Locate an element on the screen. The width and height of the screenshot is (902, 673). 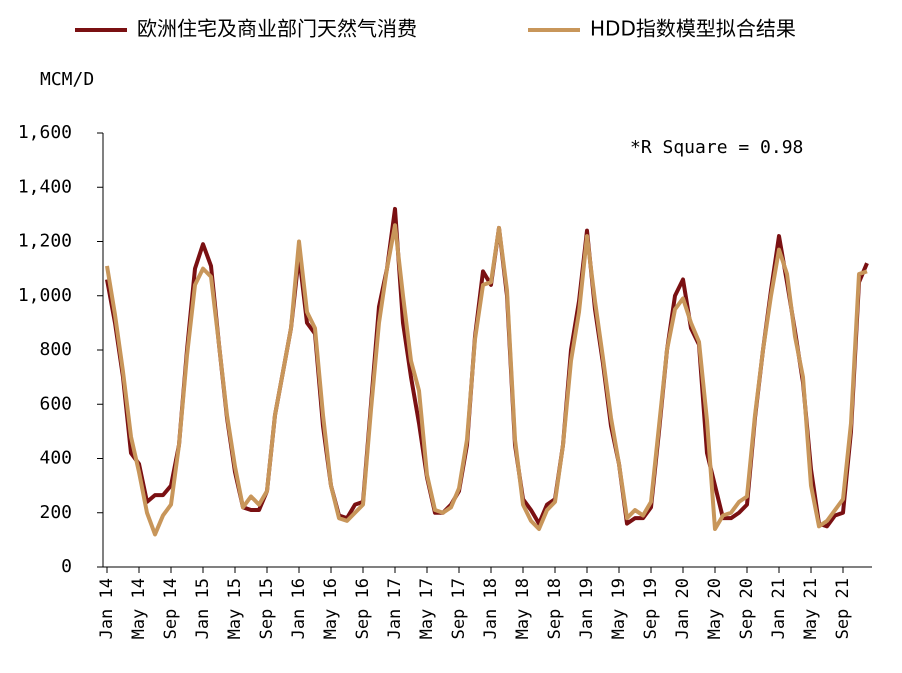
y-axis-label: MCM/D is located at coordinates (67, 79).